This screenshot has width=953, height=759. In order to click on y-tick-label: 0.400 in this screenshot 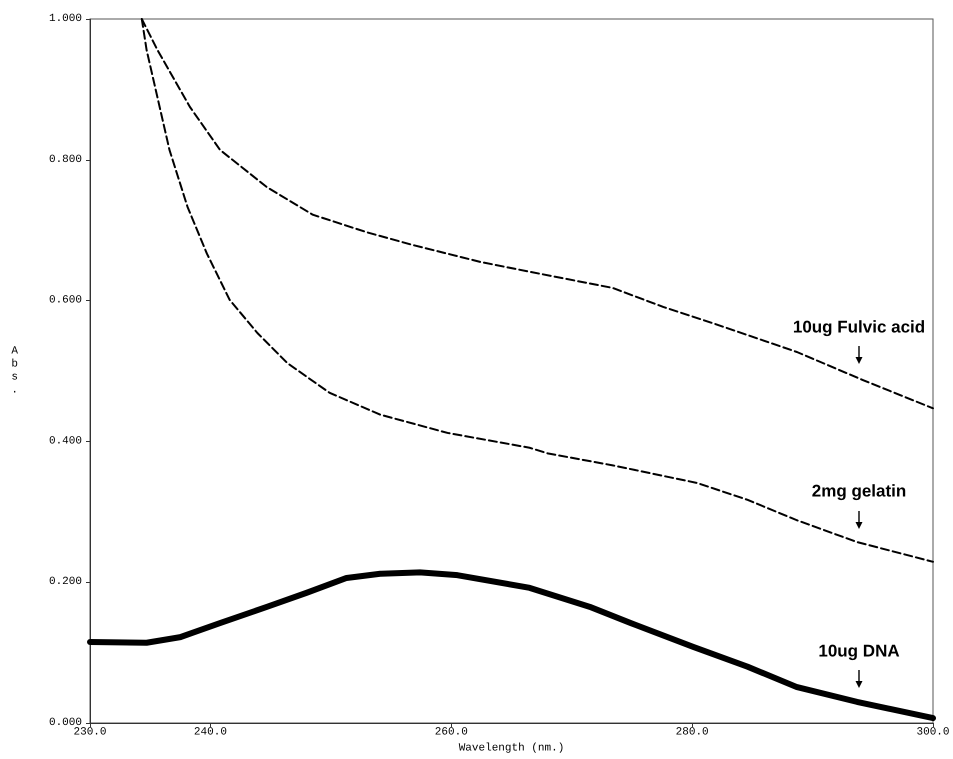, I will do `click(65, 441)`.